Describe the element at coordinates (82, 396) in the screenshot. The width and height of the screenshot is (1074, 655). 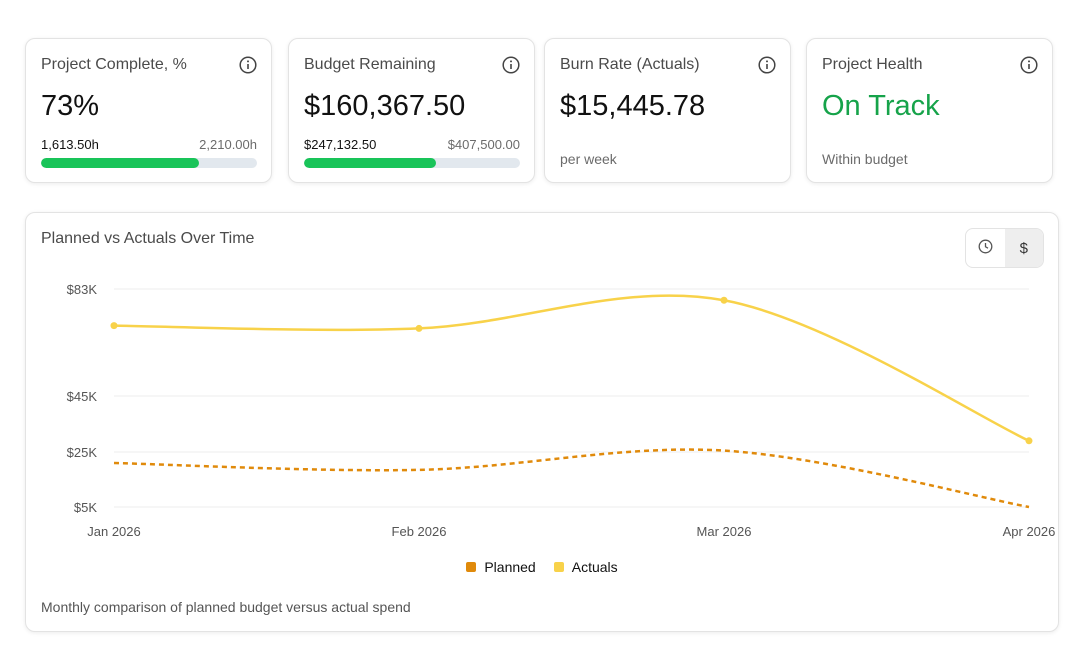
I see `y-tick-label: $45K` at that location.